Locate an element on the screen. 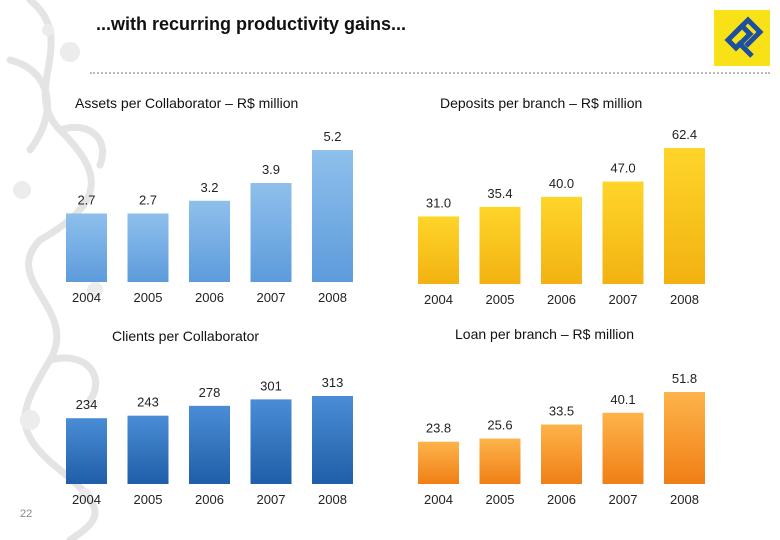 The image size is (780, 540). bar-3-2007 is located at coordinates (623, 448).